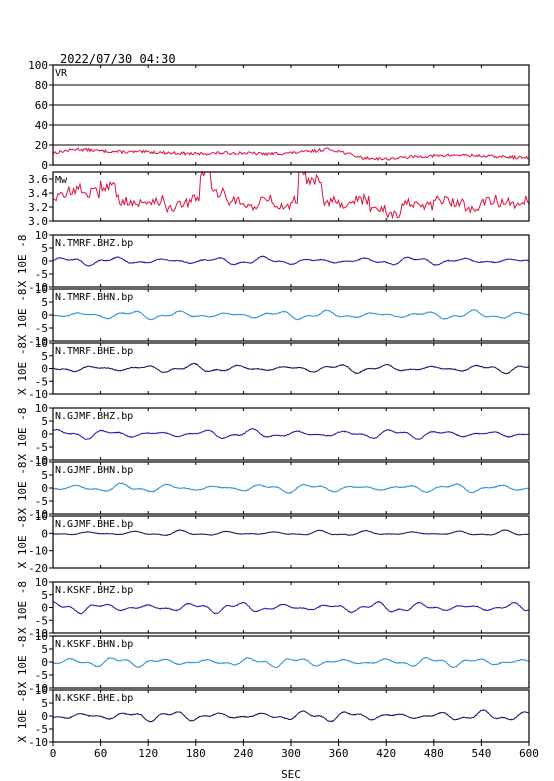 The width and height of the screenshot is (554, 781). Describe the element at coordinates (94, 590) in the screenshot. I see `panel-label: N.KSKF.BHZ.bp` at that location.